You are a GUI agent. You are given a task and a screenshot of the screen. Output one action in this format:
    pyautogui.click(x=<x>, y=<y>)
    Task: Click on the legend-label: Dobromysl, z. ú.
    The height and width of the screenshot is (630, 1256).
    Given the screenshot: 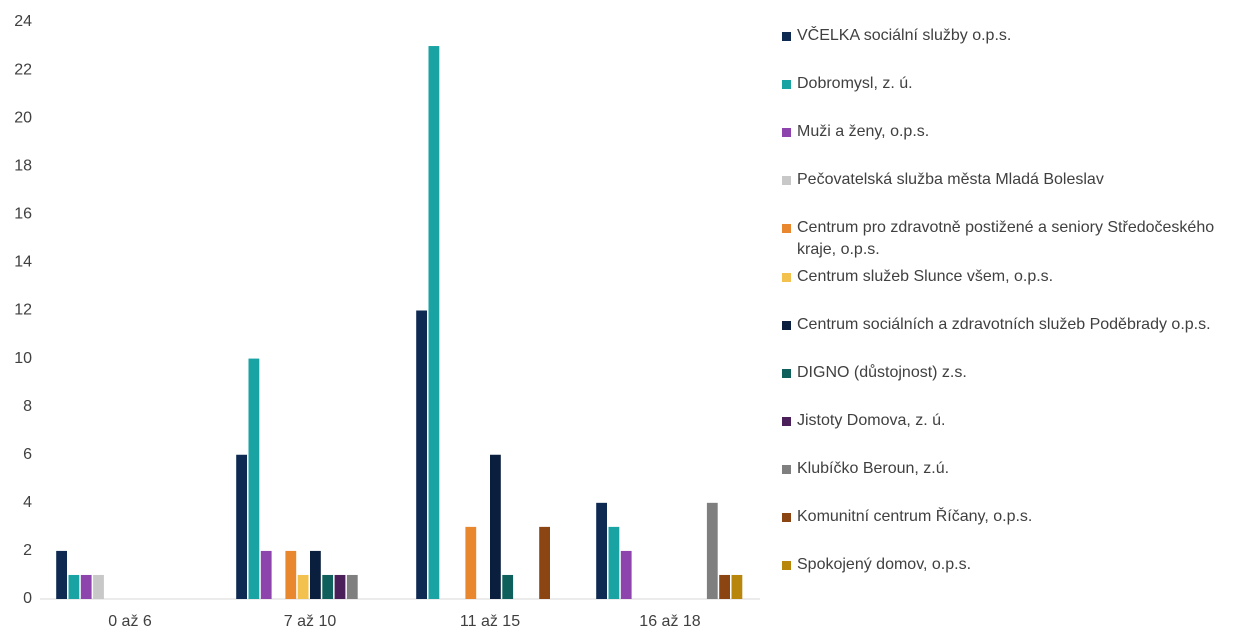 What is the action you would take?
    pyautogui.click(x=855, y=84)
    